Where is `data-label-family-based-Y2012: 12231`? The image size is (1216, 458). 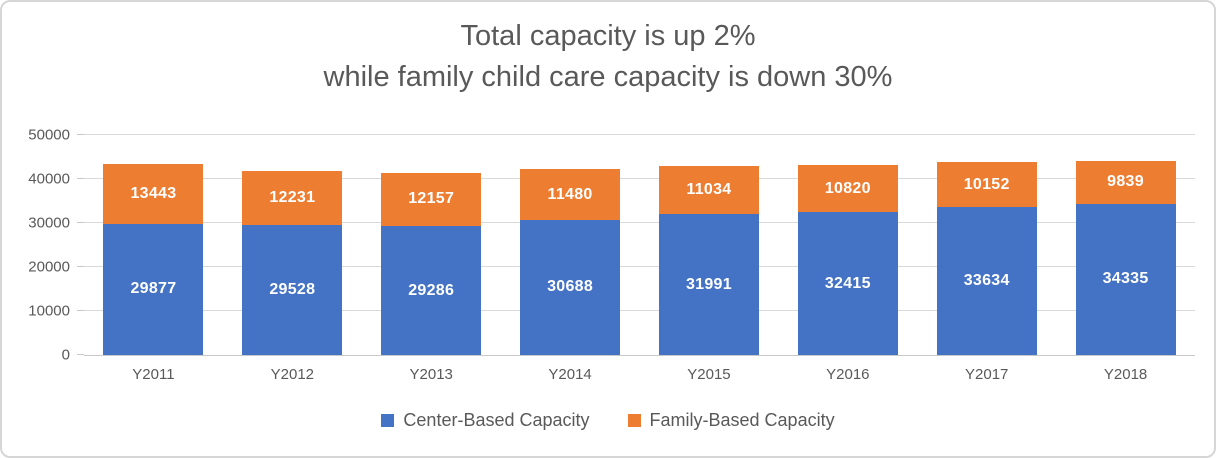 data-label-family-based-Y2012: 12231 is located at coordinates (292, 198).